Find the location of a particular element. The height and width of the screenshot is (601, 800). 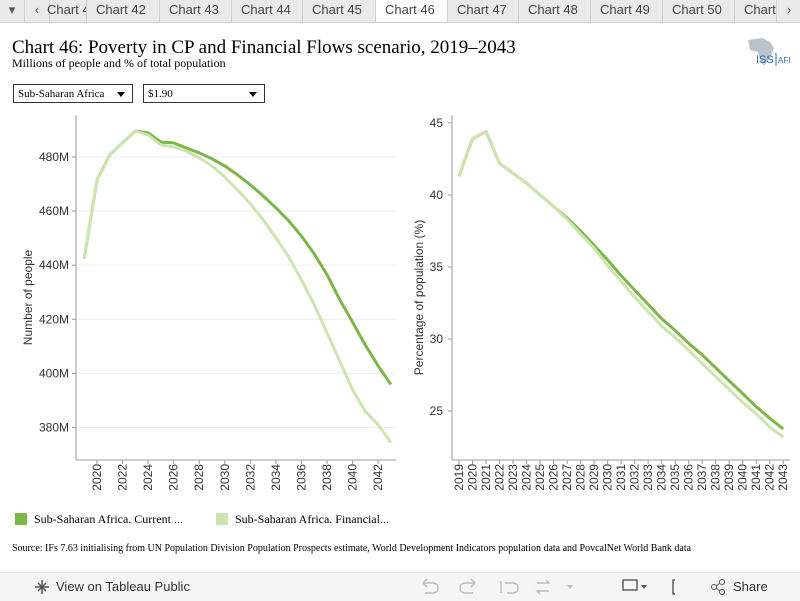

next-tab-button: › is located at coordinates (788, 11).